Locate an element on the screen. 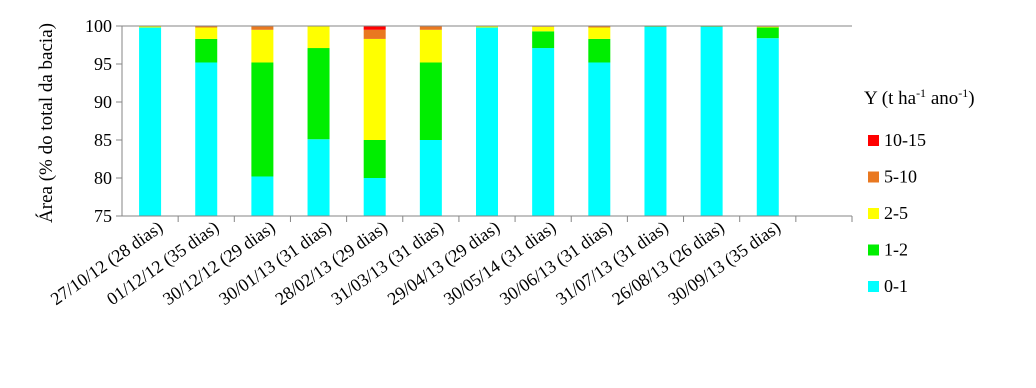 The height and width of the screenshot is (388, 1036). y-tick-label: 90 is located at coordinates (103, 102).